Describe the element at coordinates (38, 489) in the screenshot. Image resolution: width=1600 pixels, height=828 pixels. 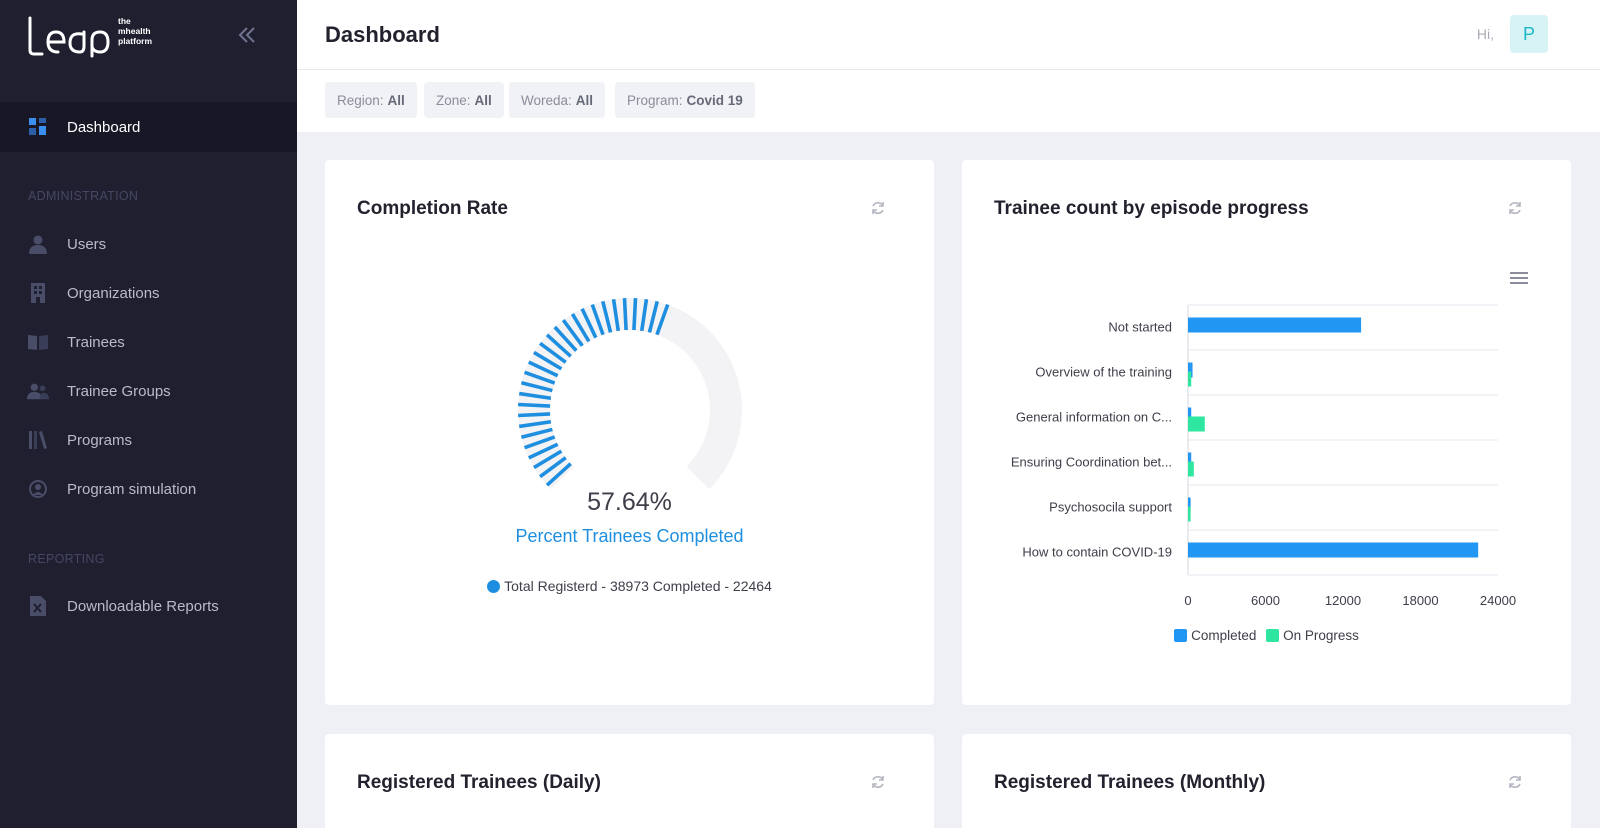
I see `simulation-icon` at that location.